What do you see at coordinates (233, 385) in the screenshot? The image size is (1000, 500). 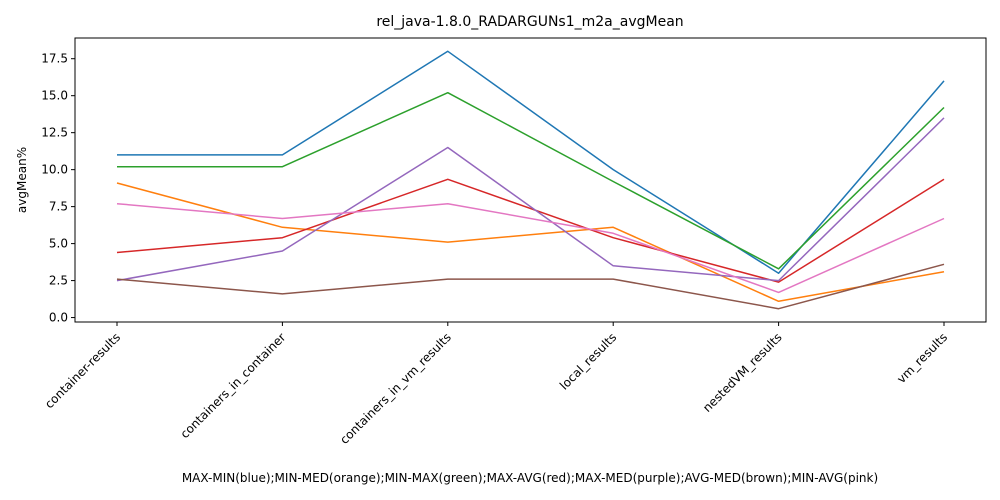 I see `x-tick-label: containers_in_container` at bounding box center [233, 385].